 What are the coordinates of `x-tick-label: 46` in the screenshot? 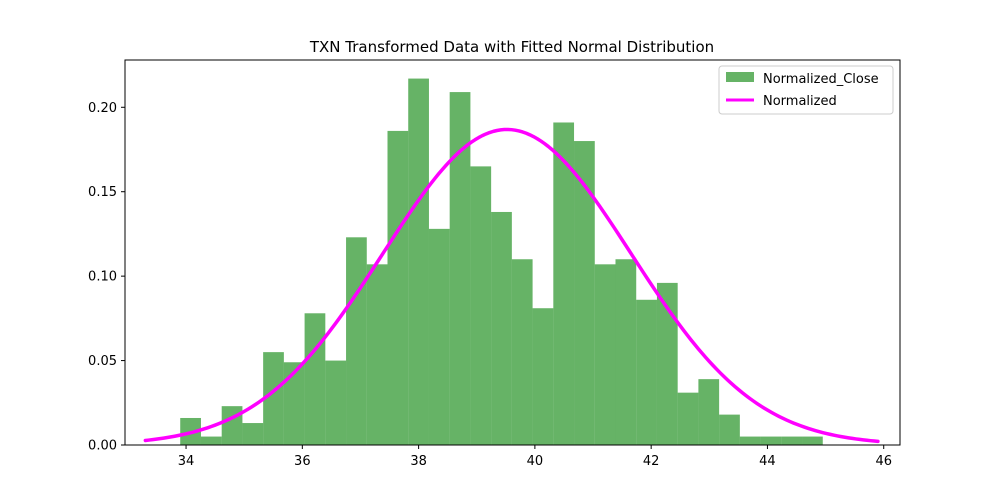 It's located at (883, 461).